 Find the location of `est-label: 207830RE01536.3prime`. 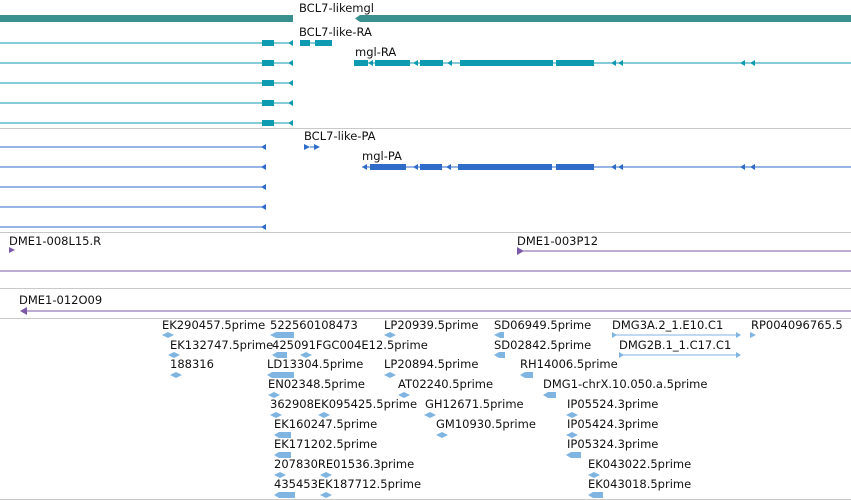

est-label: 207830RE01536.3prime is located at coordinates (344, 464).